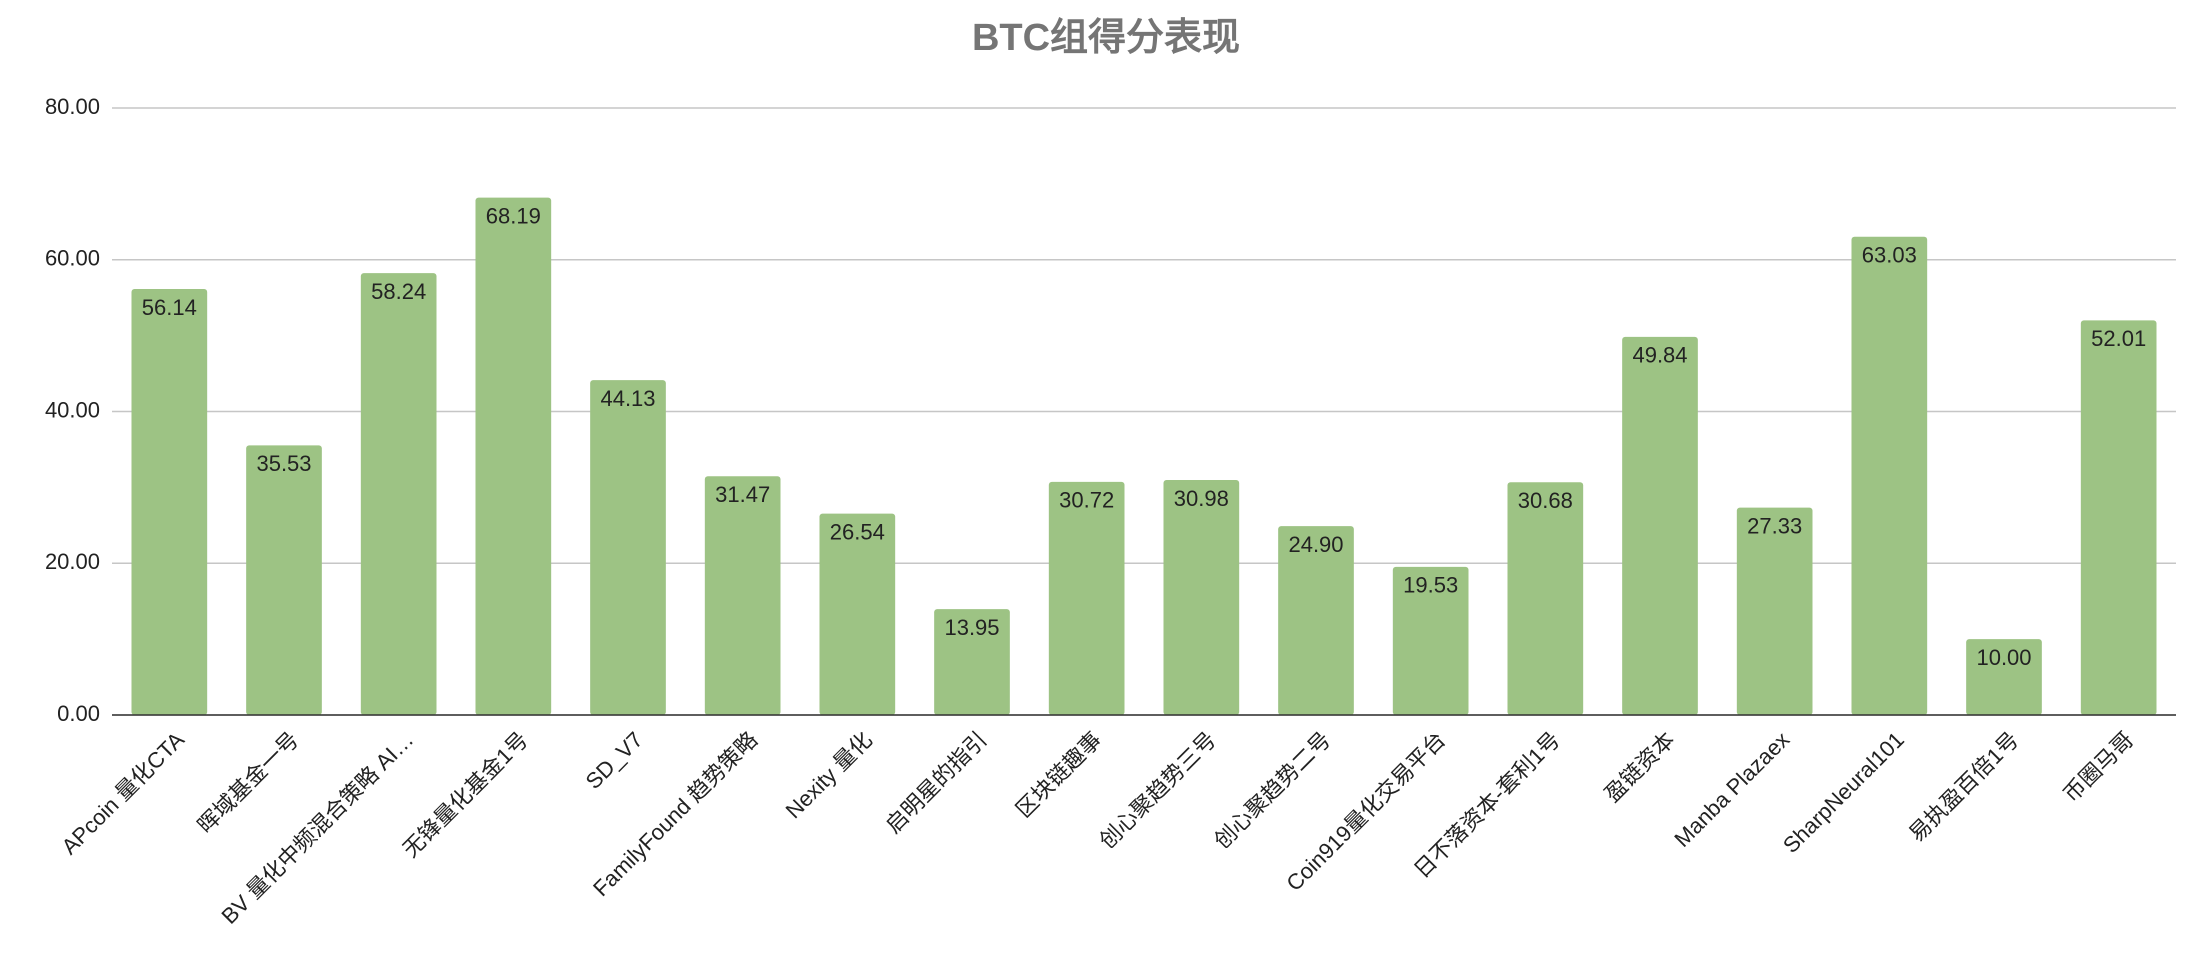 The height and width of the screenshot is (954, 2202). I want to click on x-tick-label: SharpNeural101, so click(1843, 792).